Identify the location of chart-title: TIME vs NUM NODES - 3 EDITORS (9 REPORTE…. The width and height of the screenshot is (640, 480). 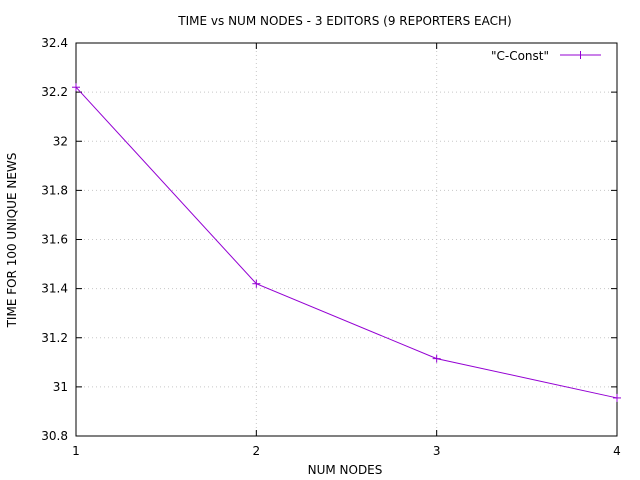
(344, 21).